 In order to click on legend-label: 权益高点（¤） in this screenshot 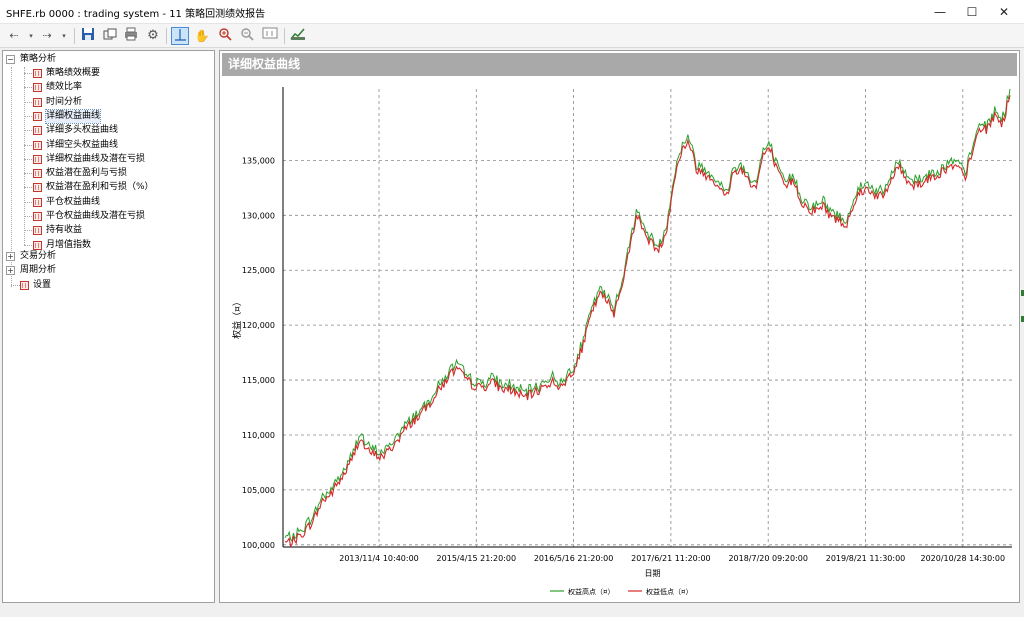, I will do `click(591, 591)`.